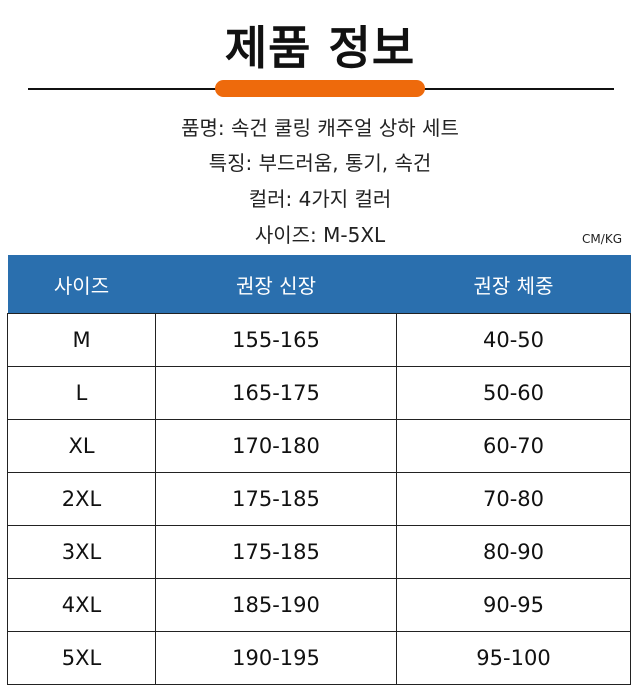 The height and width of the screenshot is (691, 640). Describe the element at coordinates (513, 340) in the screenshot. I see `cell-weight: 40-50` at that location.